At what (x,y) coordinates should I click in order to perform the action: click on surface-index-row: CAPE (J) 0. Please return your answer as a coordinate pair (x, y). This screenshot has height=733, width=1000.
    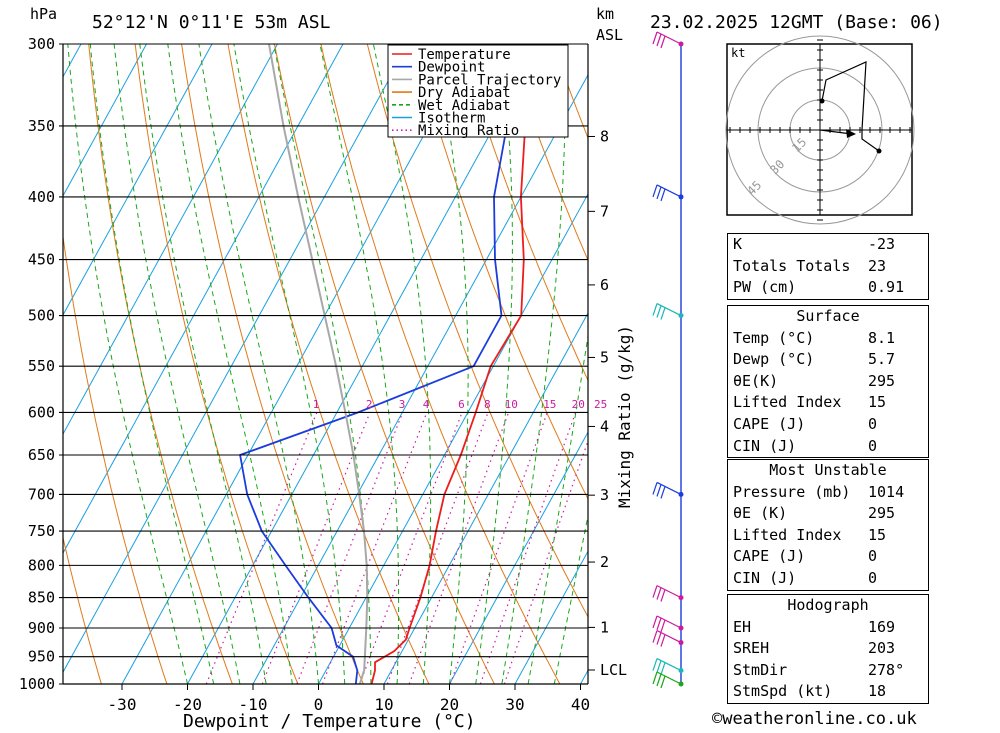
    Looking at the image, I should click on (828, 425).